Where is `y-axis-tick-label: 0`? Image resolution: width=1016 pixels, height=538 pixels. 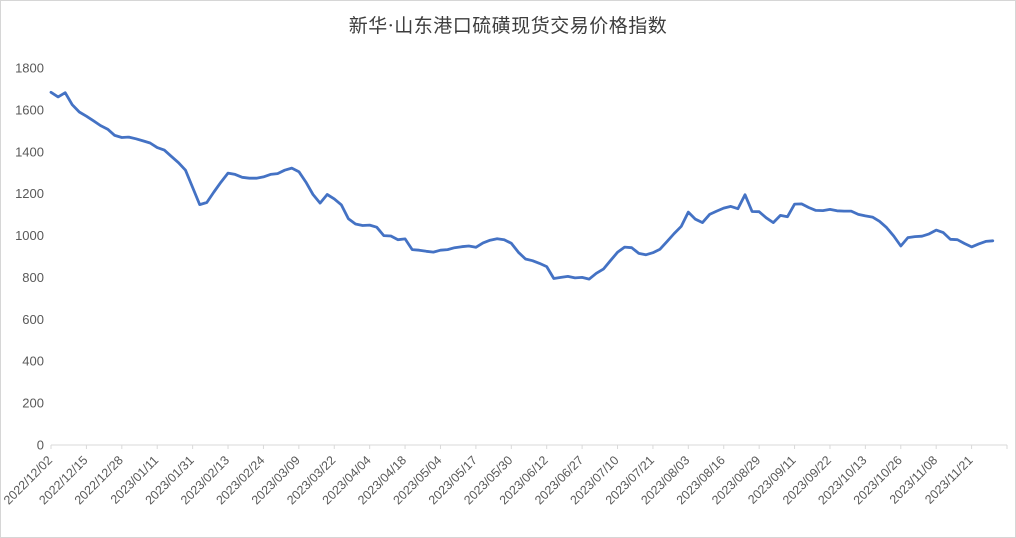
y-axis-tick-label: 0 is located at coordinates (40, 445).